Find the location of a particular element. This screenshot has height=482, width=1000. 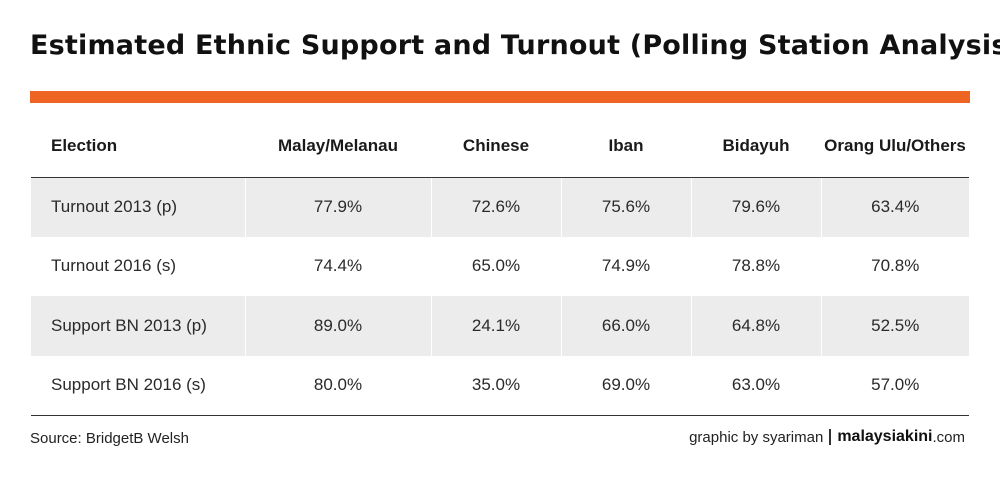

table-cell: 35.0% is located at coordinates (496, 385).